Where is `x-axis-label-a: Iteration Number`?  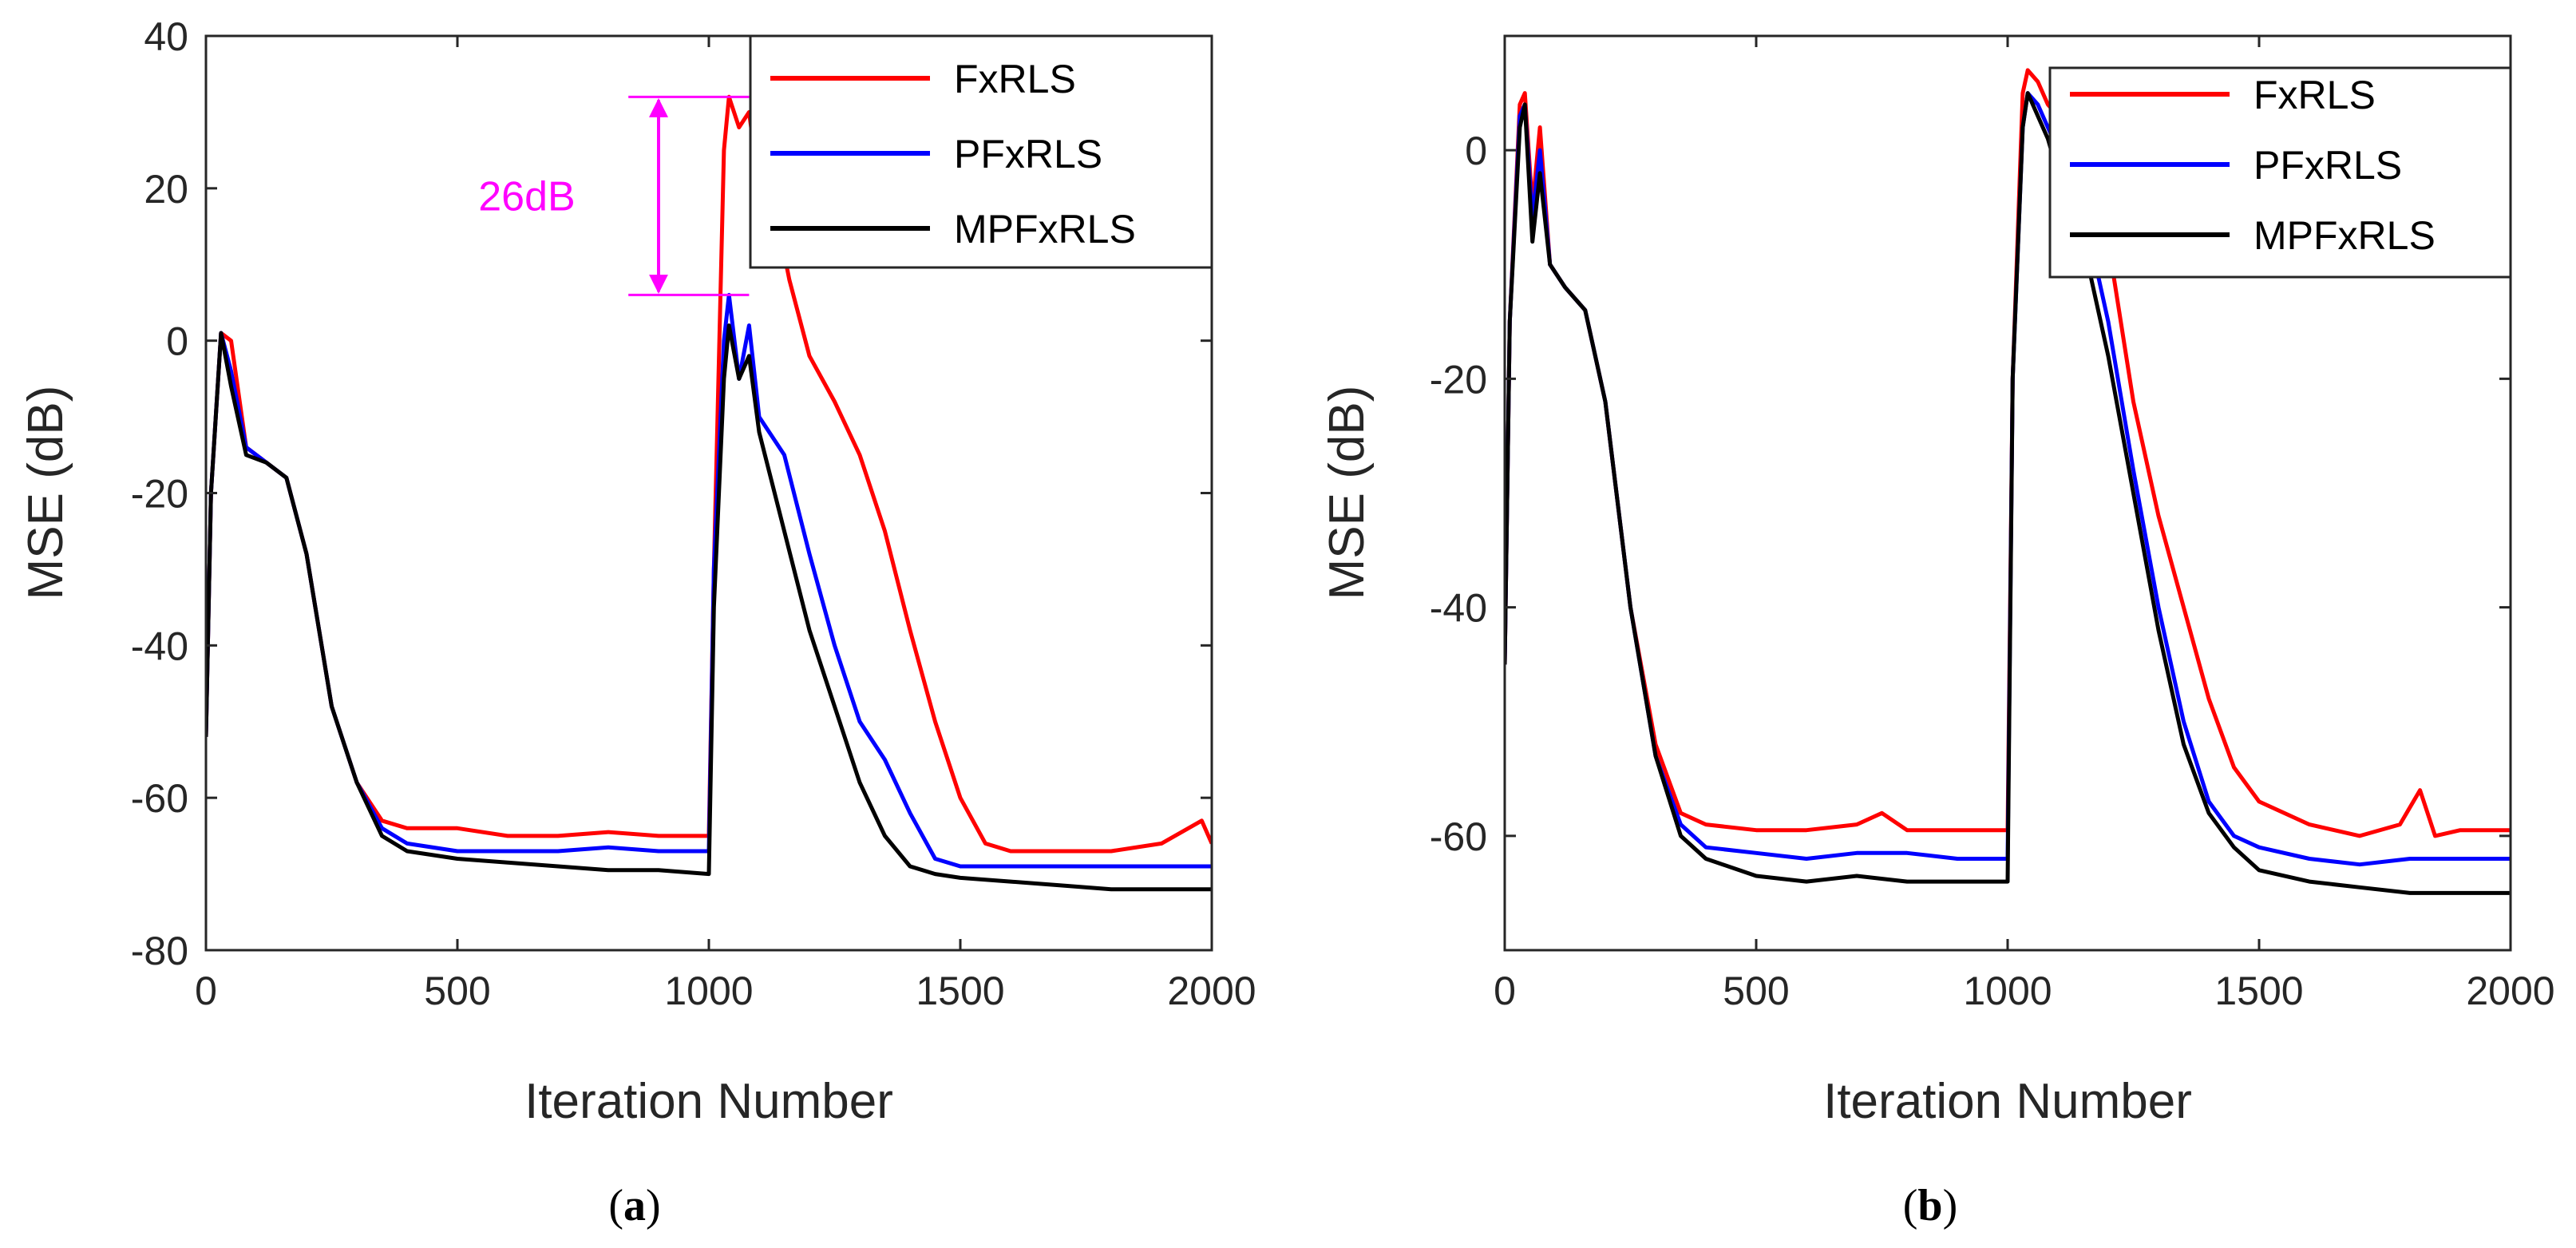
x-axis-label-a: Iteration Number is located at coordinates (709, 1101).